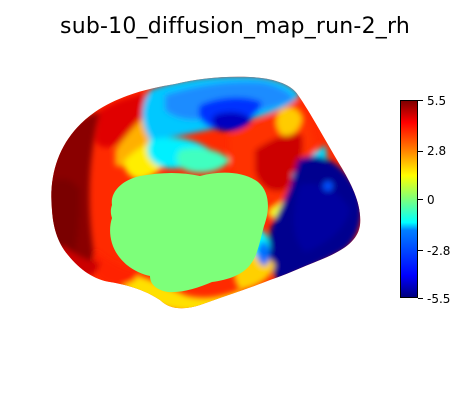 This screenshot has height=400, width=470. Describe the element at coordinates (439, 251) in the screenshot. I see `colorbar-tick-label: -2.8` at that location.